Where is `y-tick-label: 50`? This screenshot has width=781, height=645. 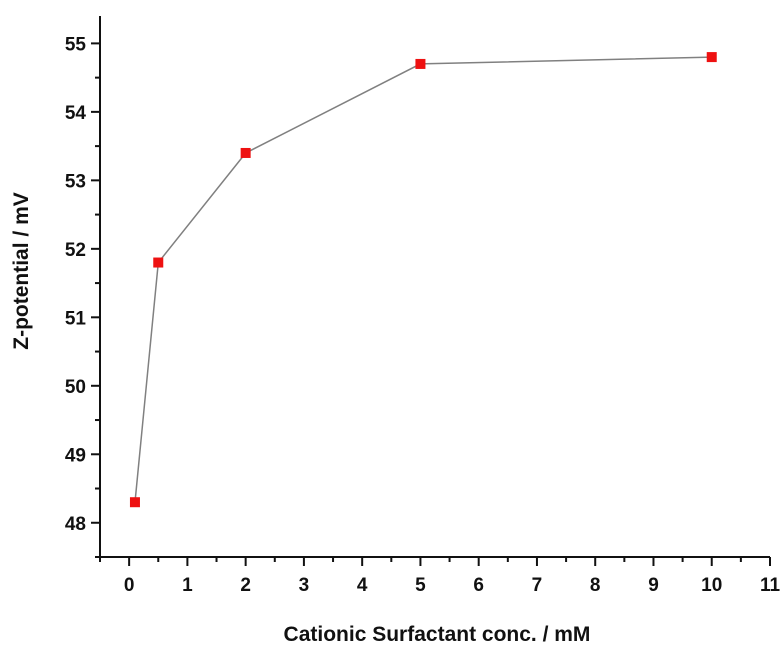
y-tick-label: 50 is located at coordinates (75, 387).